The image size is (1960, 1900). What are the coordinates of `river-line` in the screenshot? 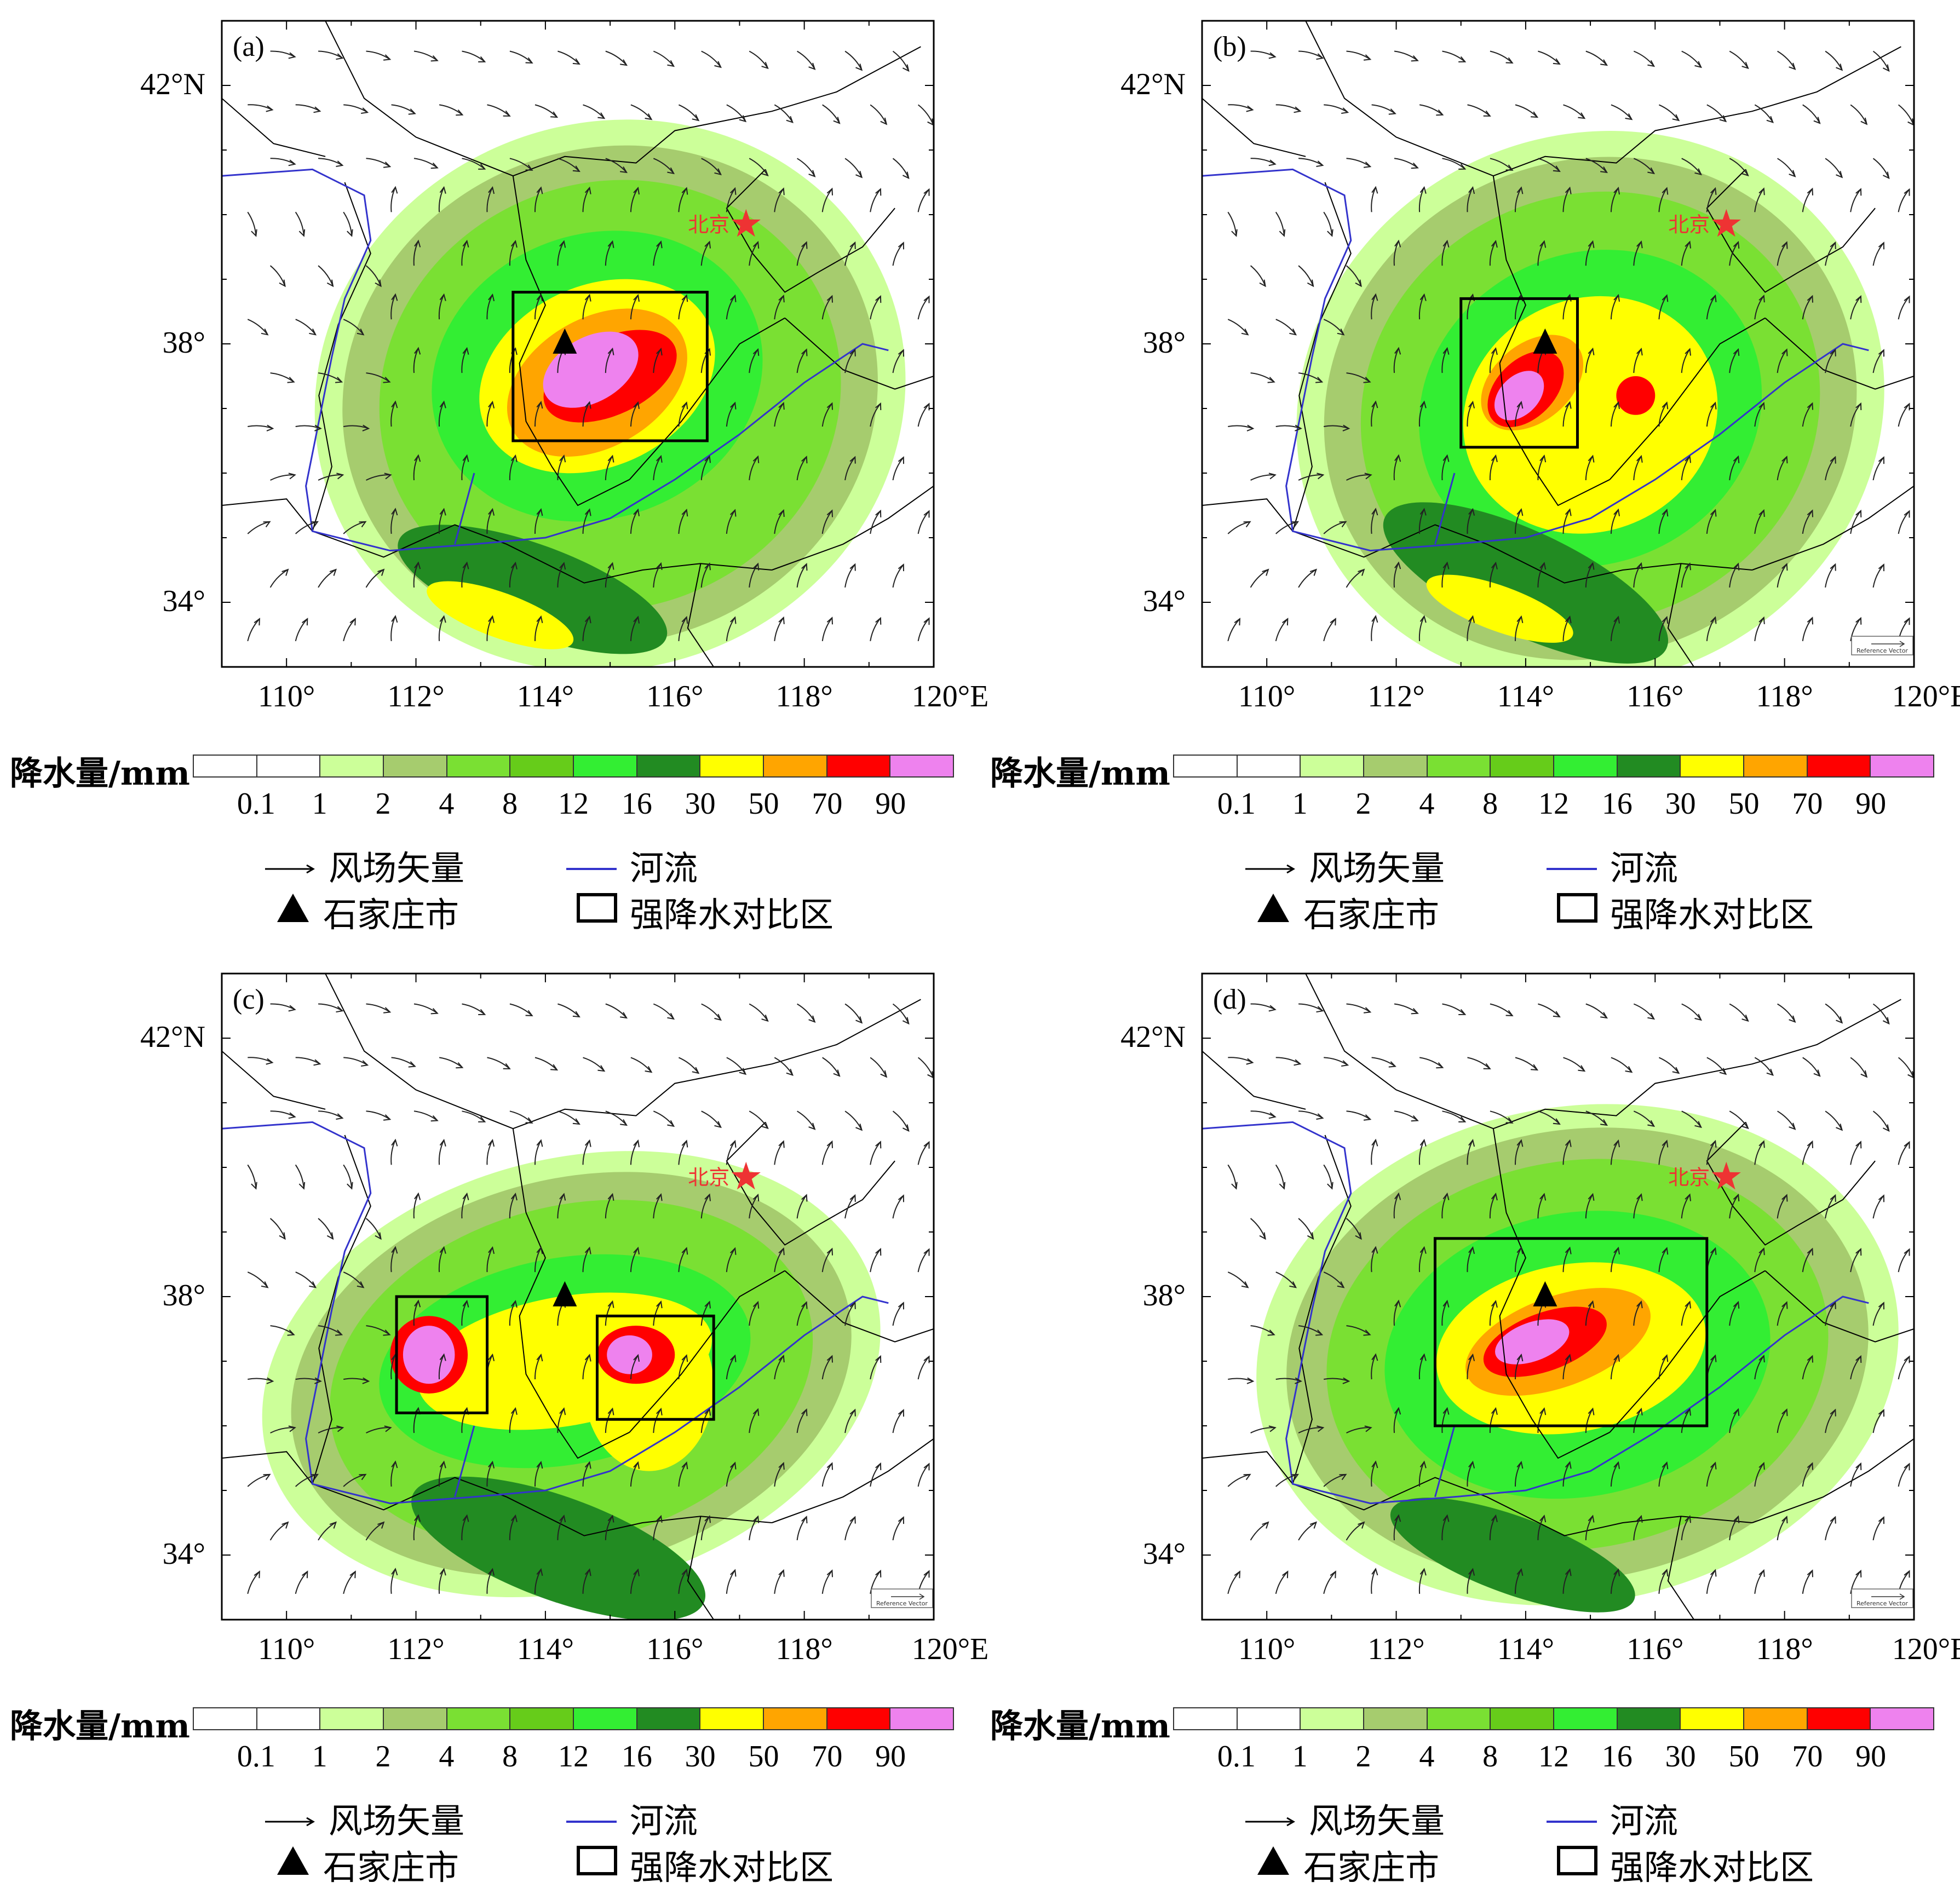 It's located at (555, 1313).